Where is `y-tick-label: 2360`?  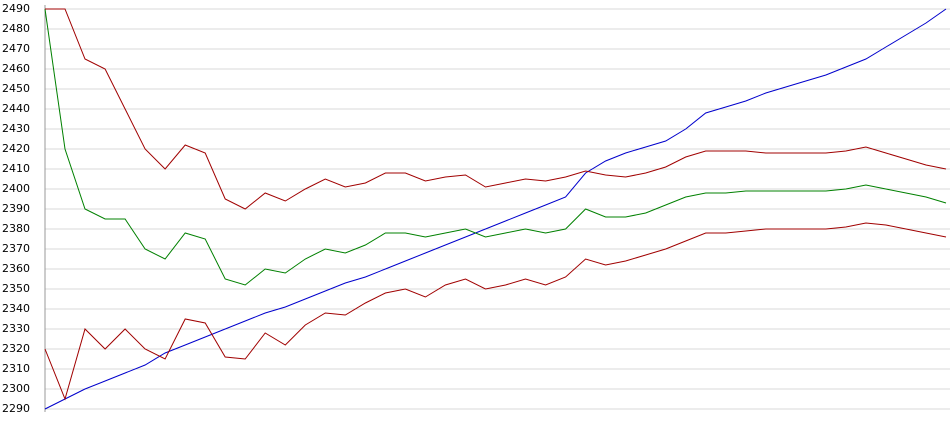
y-tick-label: 2360 is located at coordinates (16, 268).